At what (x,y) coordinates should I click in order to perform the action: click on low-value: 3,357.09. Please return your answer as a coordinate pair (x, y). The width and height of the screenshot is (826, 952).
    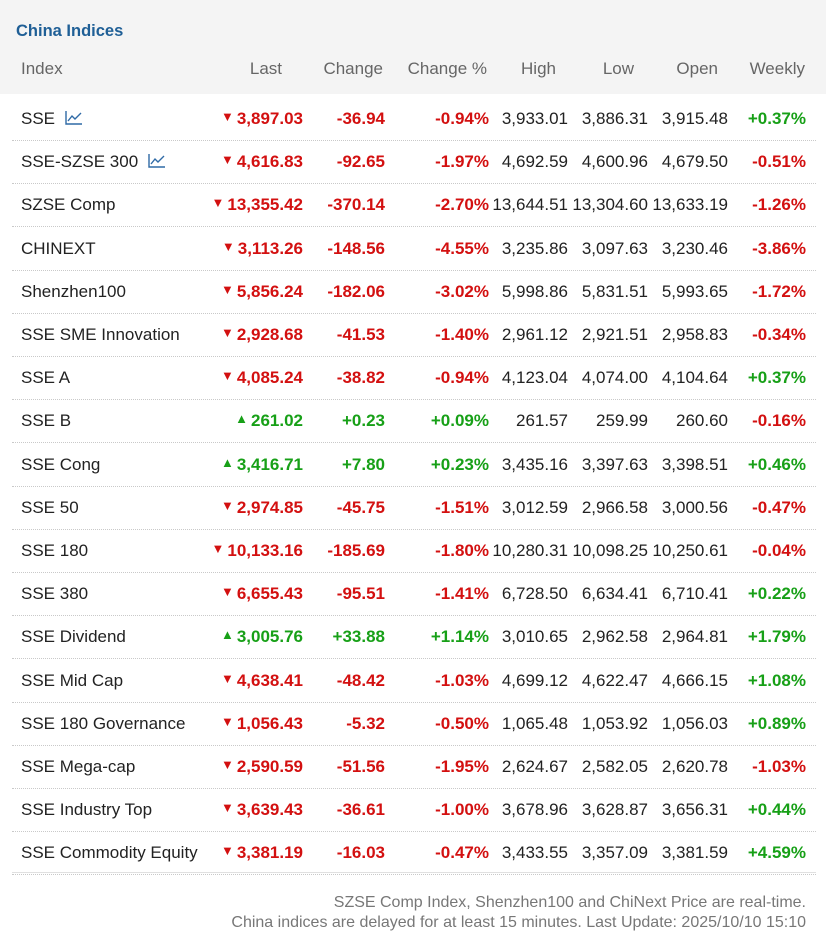
    Looking at the image, I should click on (614, 853).